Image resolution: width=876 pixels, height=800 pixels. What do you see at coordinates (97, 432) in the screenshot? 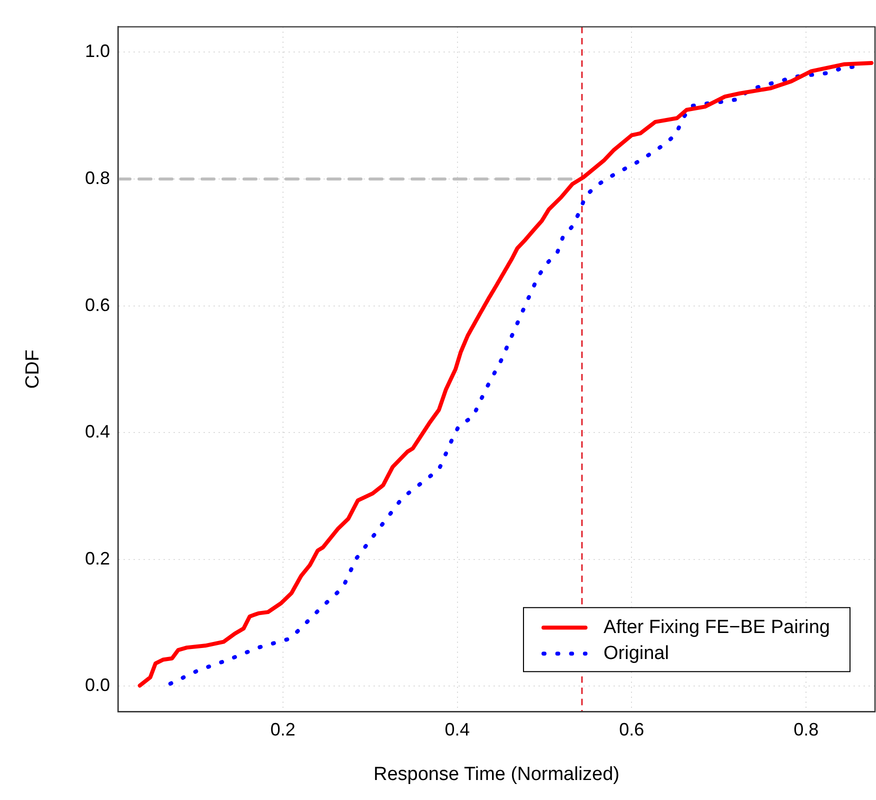
I see `y-tick-label: 0.4` at bounding box center [97, 432].